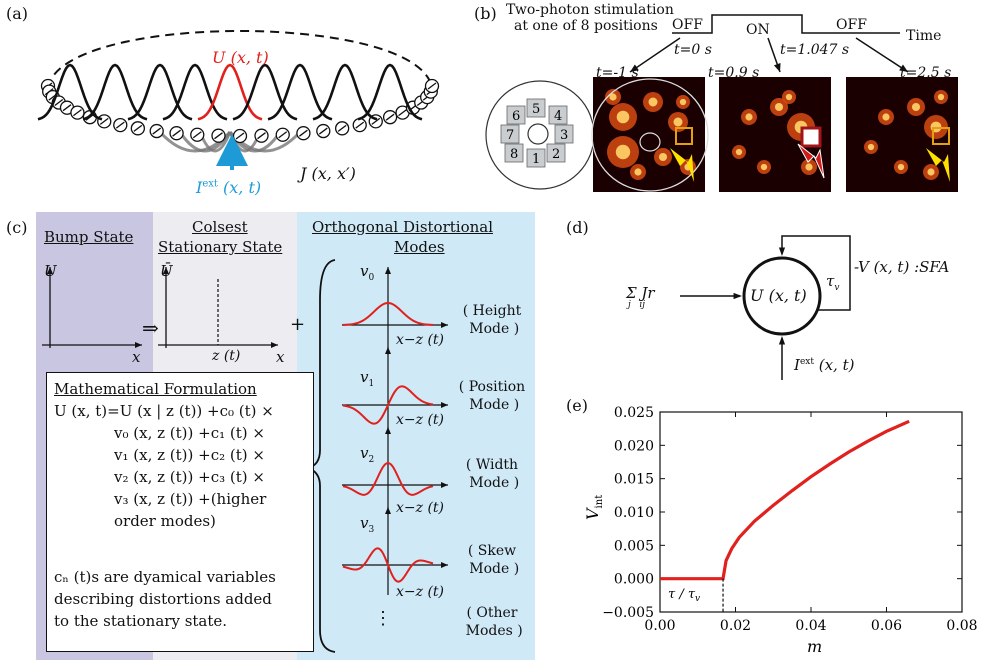 The width and height of the screenshot is (991, 666). Describe the element at coordinates (138, 345) in the screenshot. I see `axis-bump-xh` at that location.